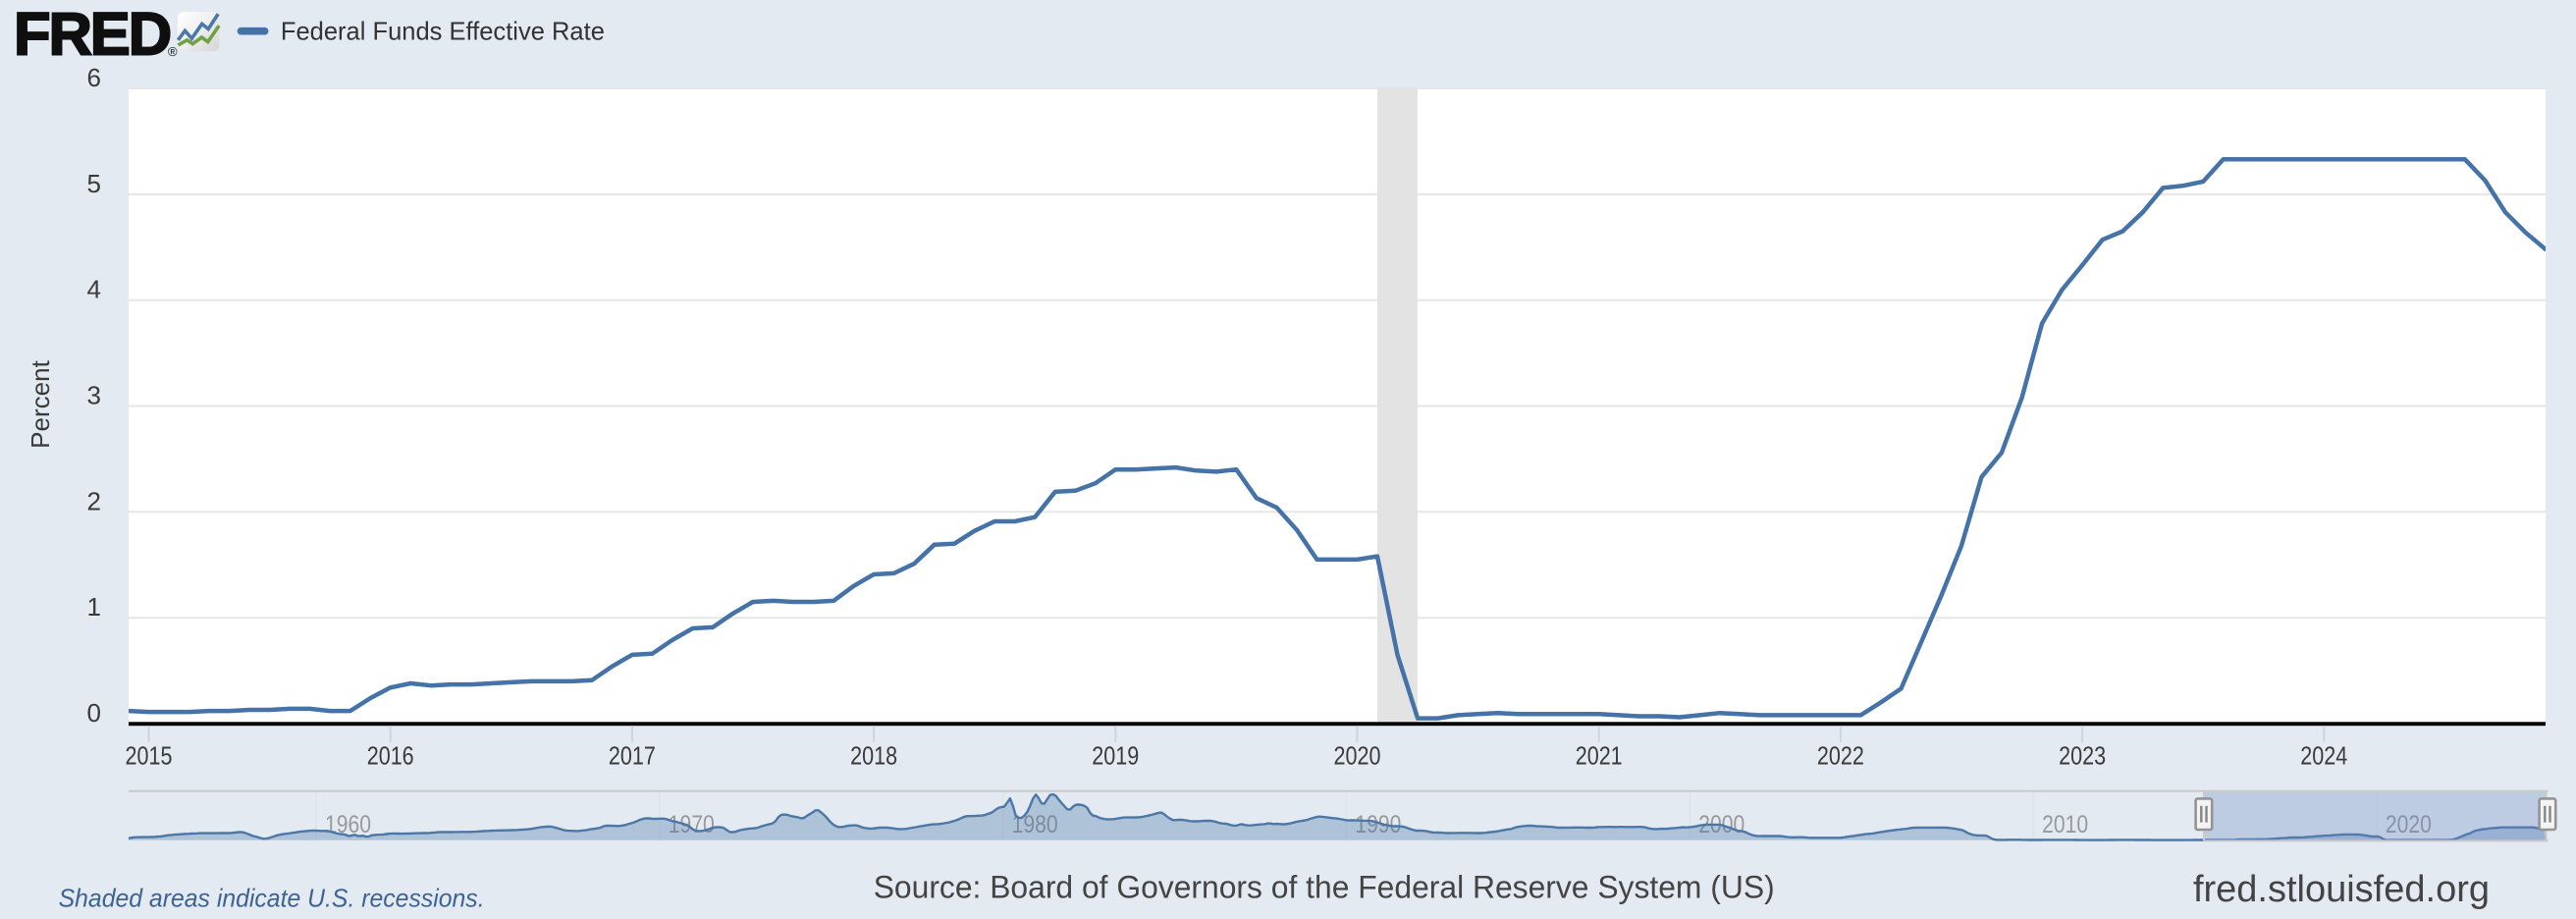 The image size is (2576, 919). I want to click on svg-text: 2019, so click(1115, 755).